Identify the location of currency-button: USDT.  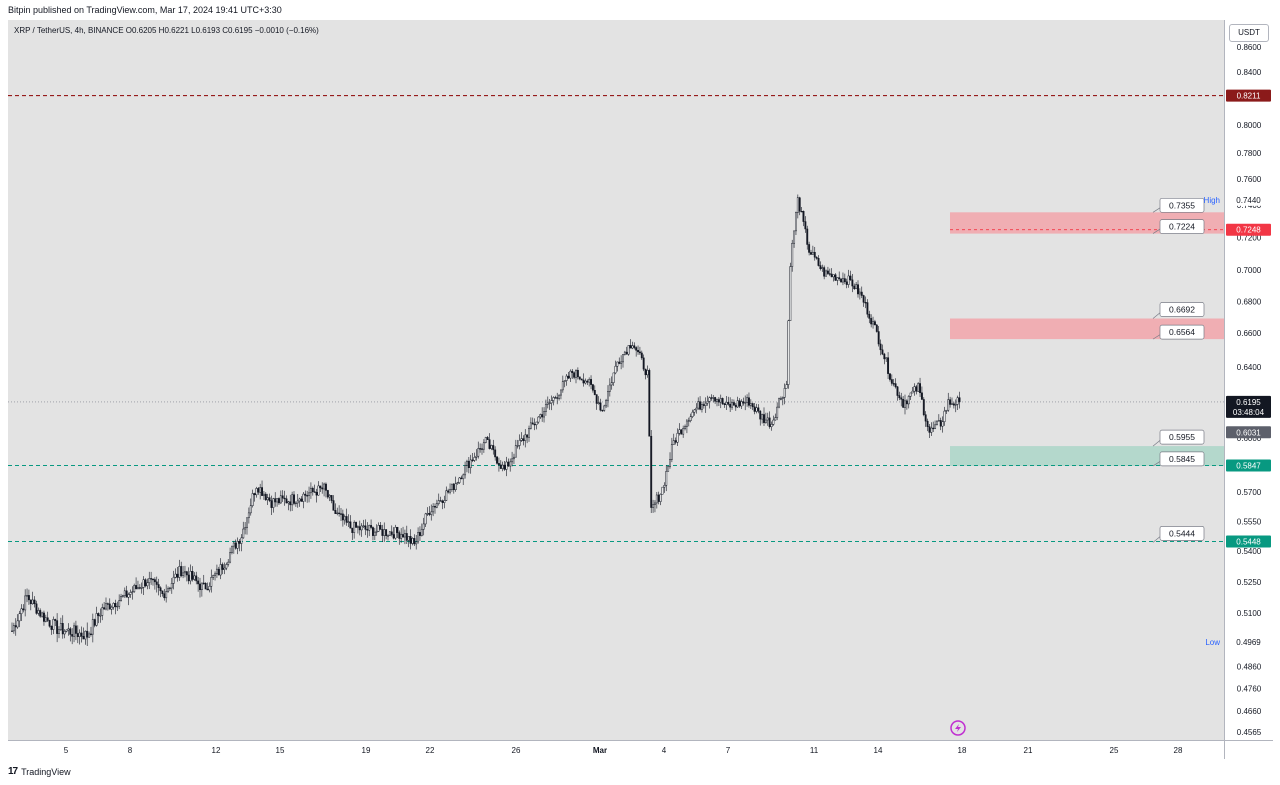
(1249, 33).